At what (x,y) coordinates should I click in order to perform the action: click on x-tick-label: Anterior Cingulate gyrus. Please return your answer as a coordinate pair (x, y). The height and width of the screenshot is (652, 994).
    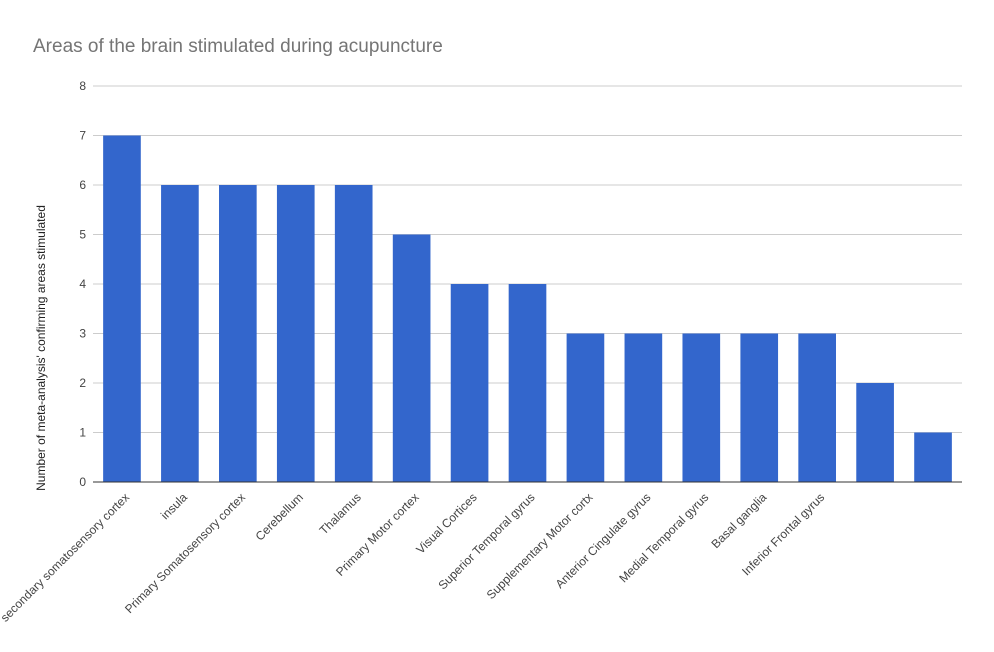
    Looking at the image, I should click on (603, 540).